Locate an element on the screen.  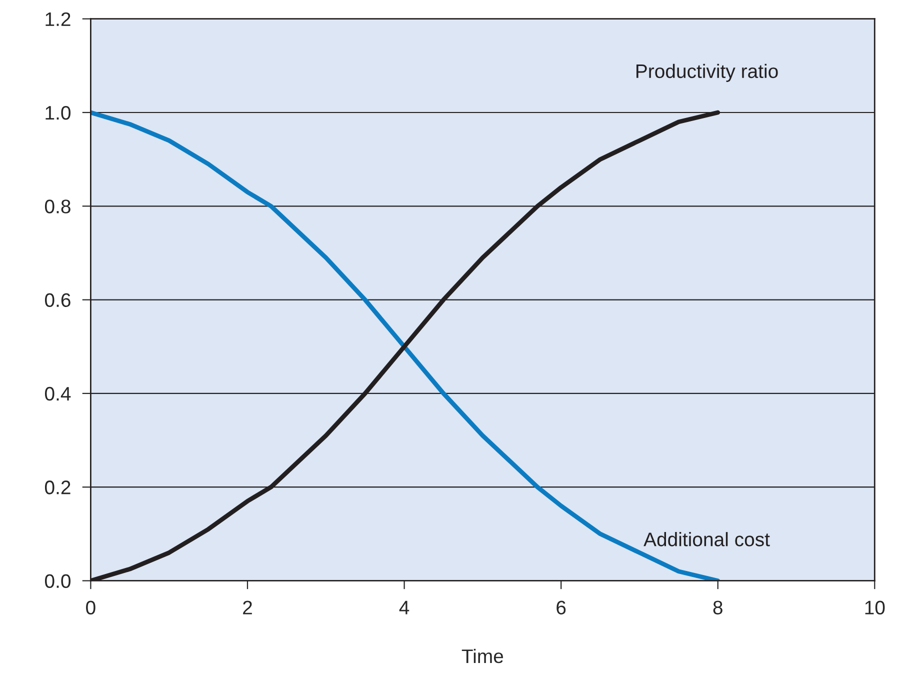
y-tick-label: 0.8 is located at coordinates (57, 207).